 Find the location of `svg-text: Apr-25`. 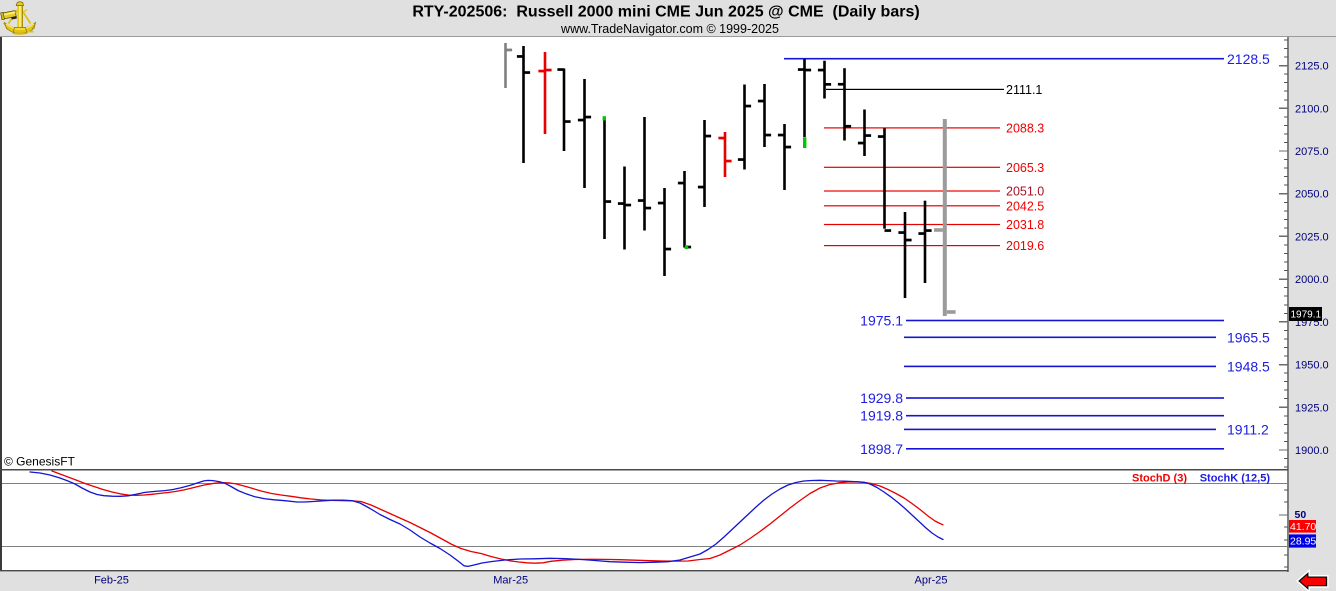

svg-text: Apr-25 is located at coordinates (930, 581).